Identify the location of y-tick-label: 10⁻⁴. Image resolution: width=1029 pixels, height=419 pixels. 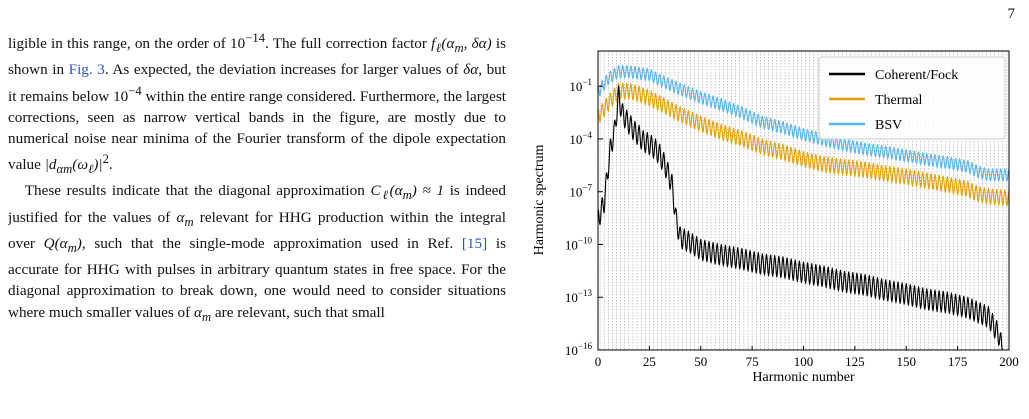
(580, 138).